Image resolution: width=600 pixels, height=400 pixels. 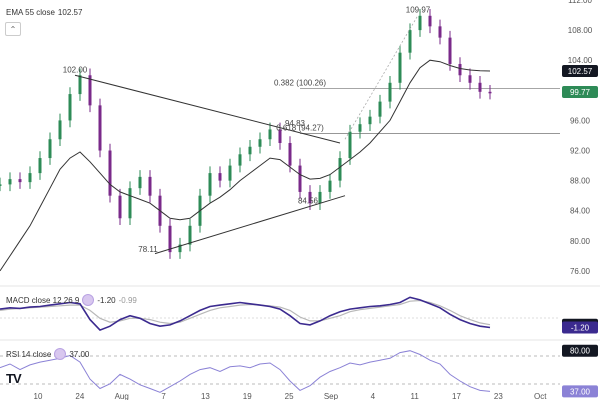 I want to click on price-tick-label: 88.00, so click(x=580, y=181).